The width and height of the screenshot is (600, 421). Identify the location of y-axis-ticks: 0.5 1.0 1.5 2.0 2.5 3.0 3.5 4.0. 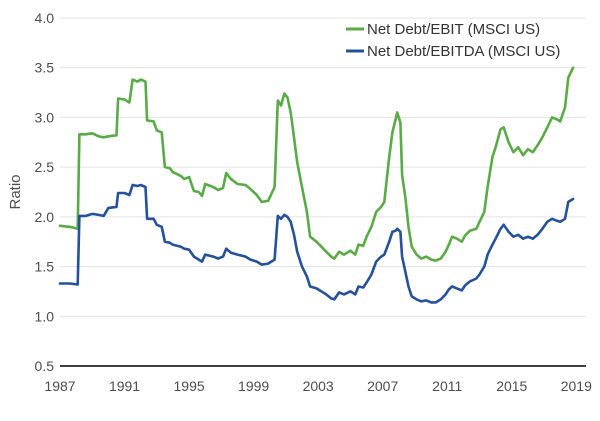
(45, 192).